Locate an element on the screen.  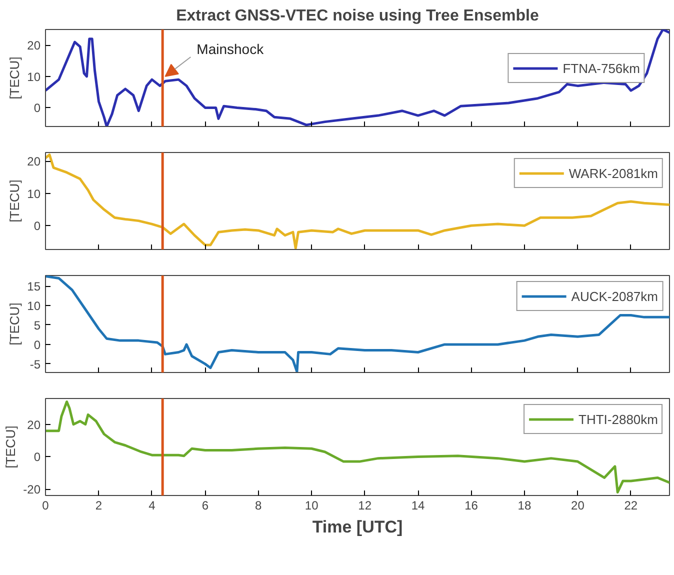
x-tick-label: 10 is located at coordinates (311, 505).